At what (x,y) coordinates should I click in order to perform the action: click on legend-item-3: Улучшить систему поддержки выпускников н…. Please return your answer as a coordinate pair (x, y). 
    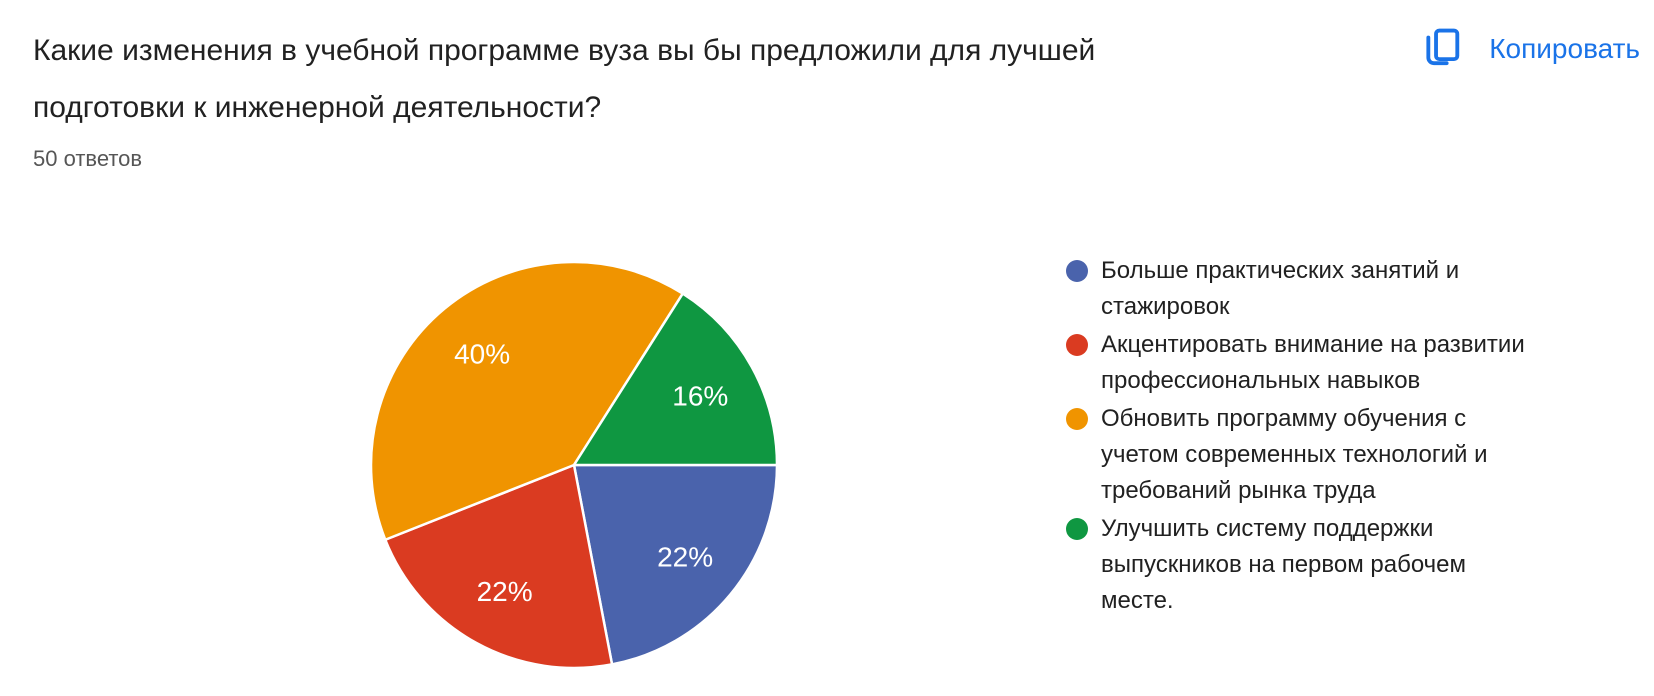
    Looking at the image, I should click on (1311, 565).